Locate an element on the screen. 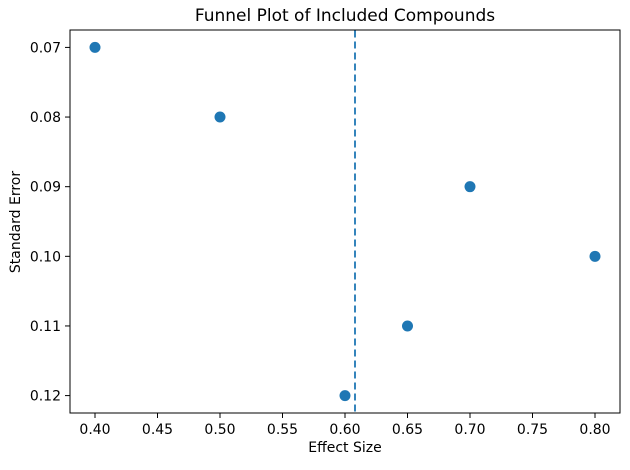 The image size is (630, 470). x-tick-label: 0.40 is located at coordinates (94, 430).